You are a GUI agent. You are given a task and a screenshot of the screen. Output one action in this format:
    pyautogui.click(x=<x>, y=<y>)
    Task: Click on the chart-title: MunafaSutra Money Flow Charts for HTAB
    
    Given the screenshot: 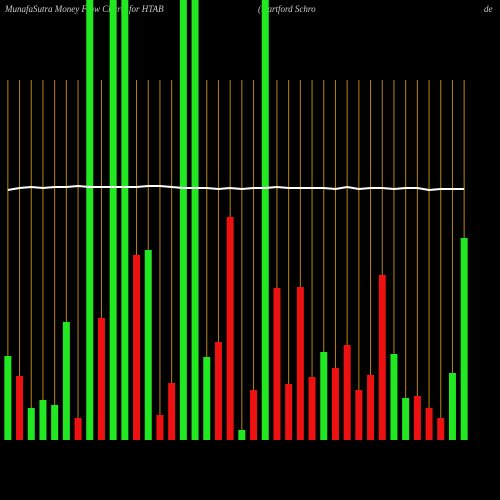 What is the action you would take?
    pyautogui.click(x=84, y=9)
    